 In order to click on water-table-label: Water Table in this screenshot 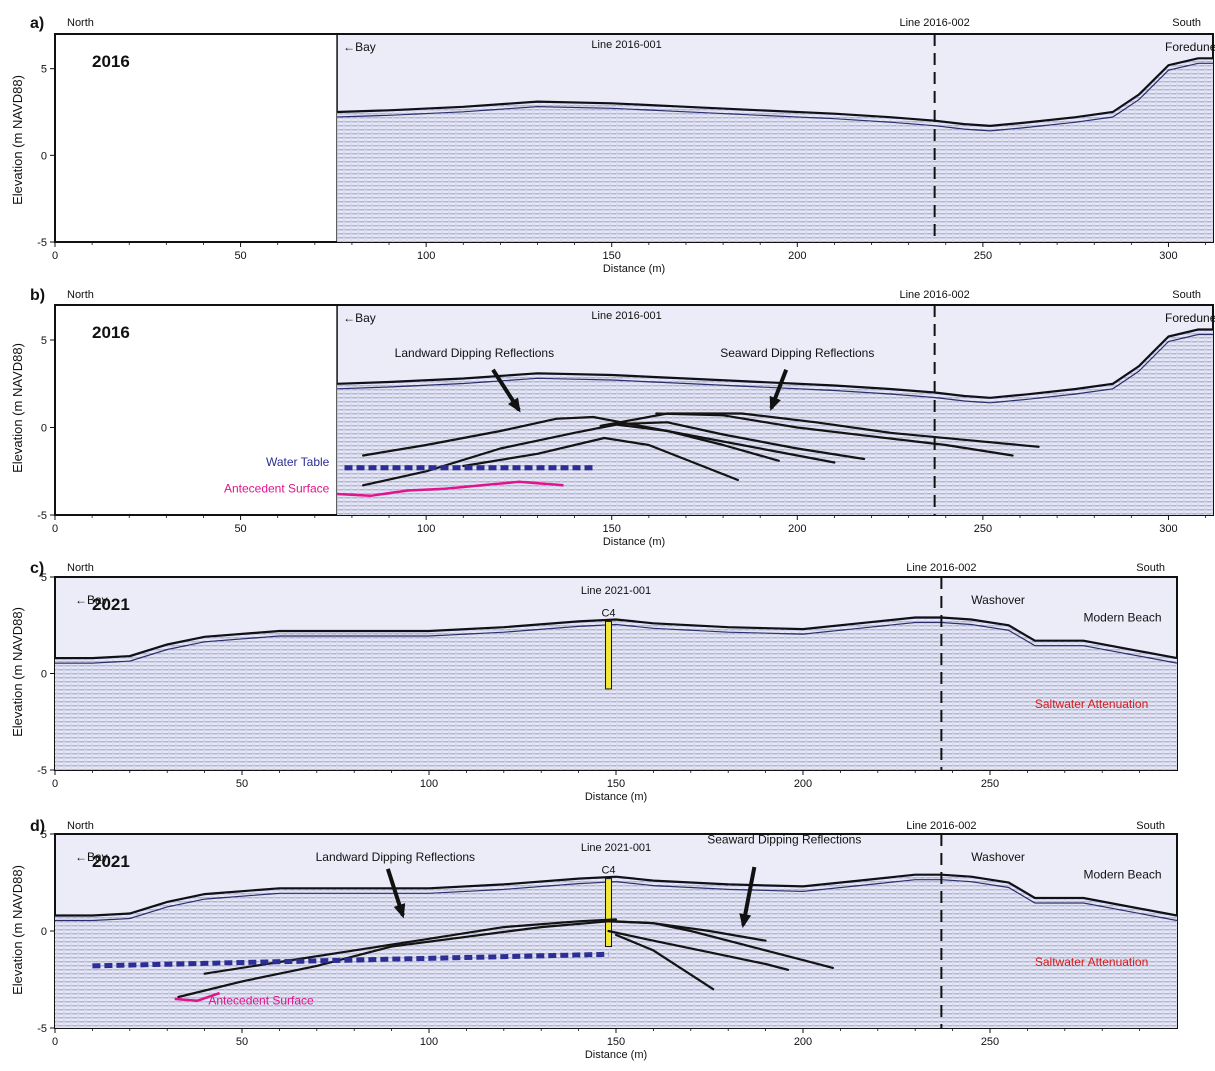, I will do `click(298, 462)`.